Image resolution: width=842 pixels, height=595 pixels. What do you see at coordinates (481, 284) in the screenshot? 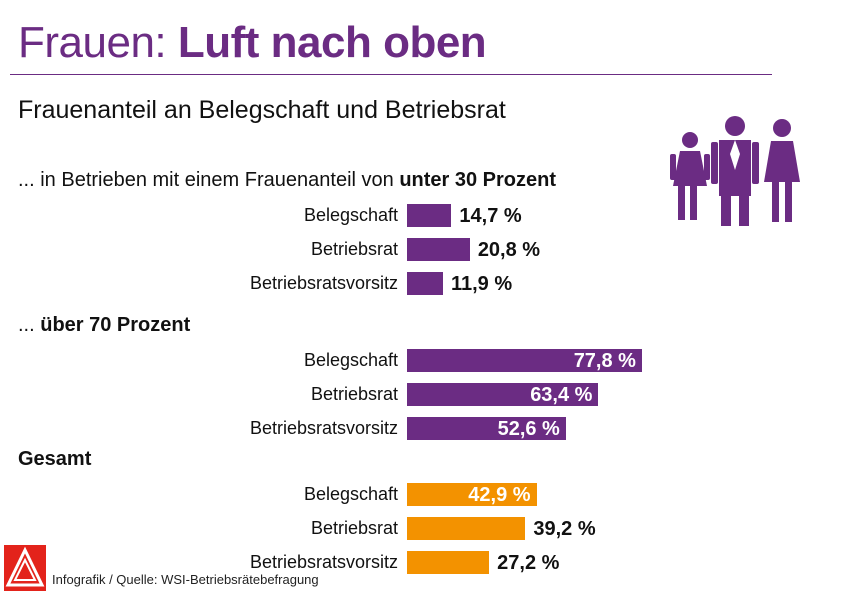
I see `value-label: 11,9 %` at bounding box center [481, 284].